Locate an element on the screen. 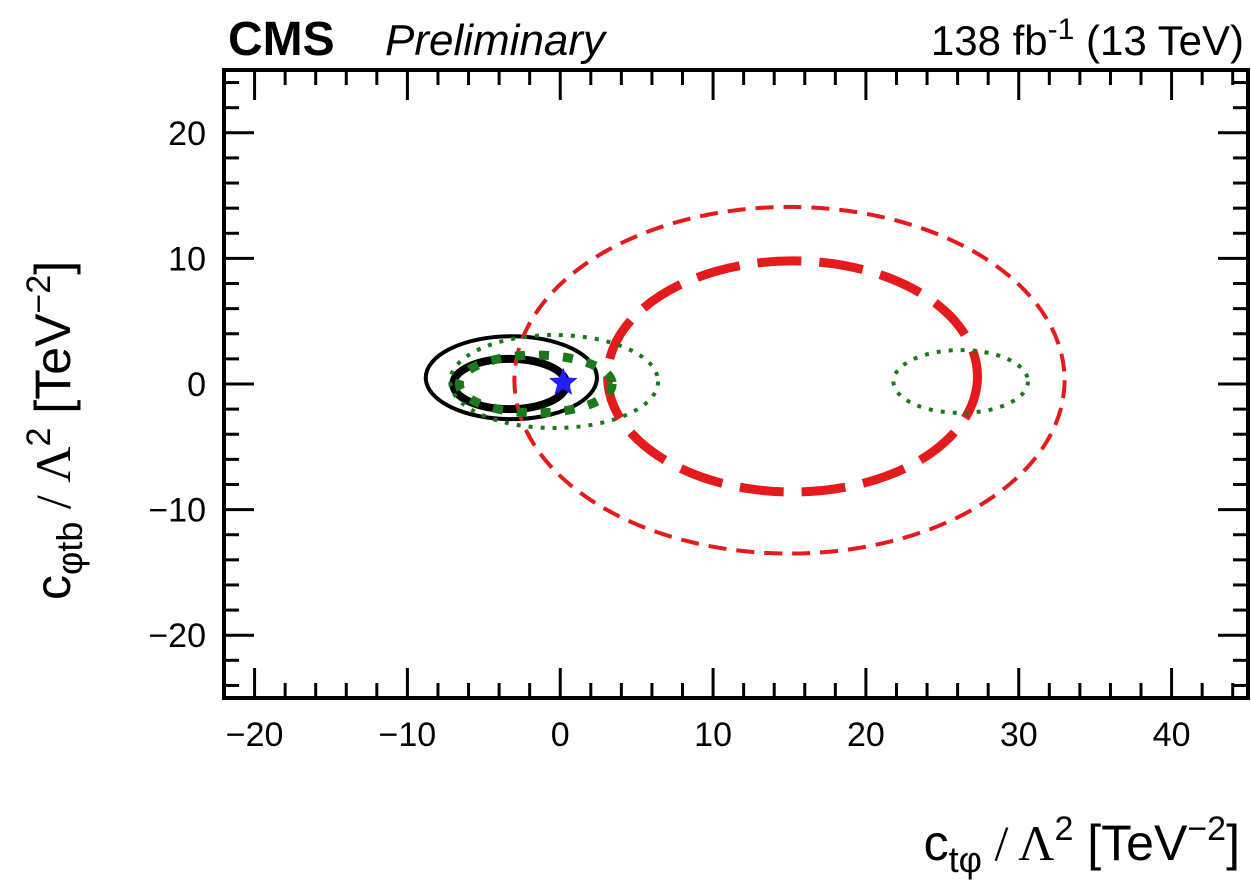 This screenshot has height=880, width=1251. y-tick-label: 10 is located at coordinates (187, 259).